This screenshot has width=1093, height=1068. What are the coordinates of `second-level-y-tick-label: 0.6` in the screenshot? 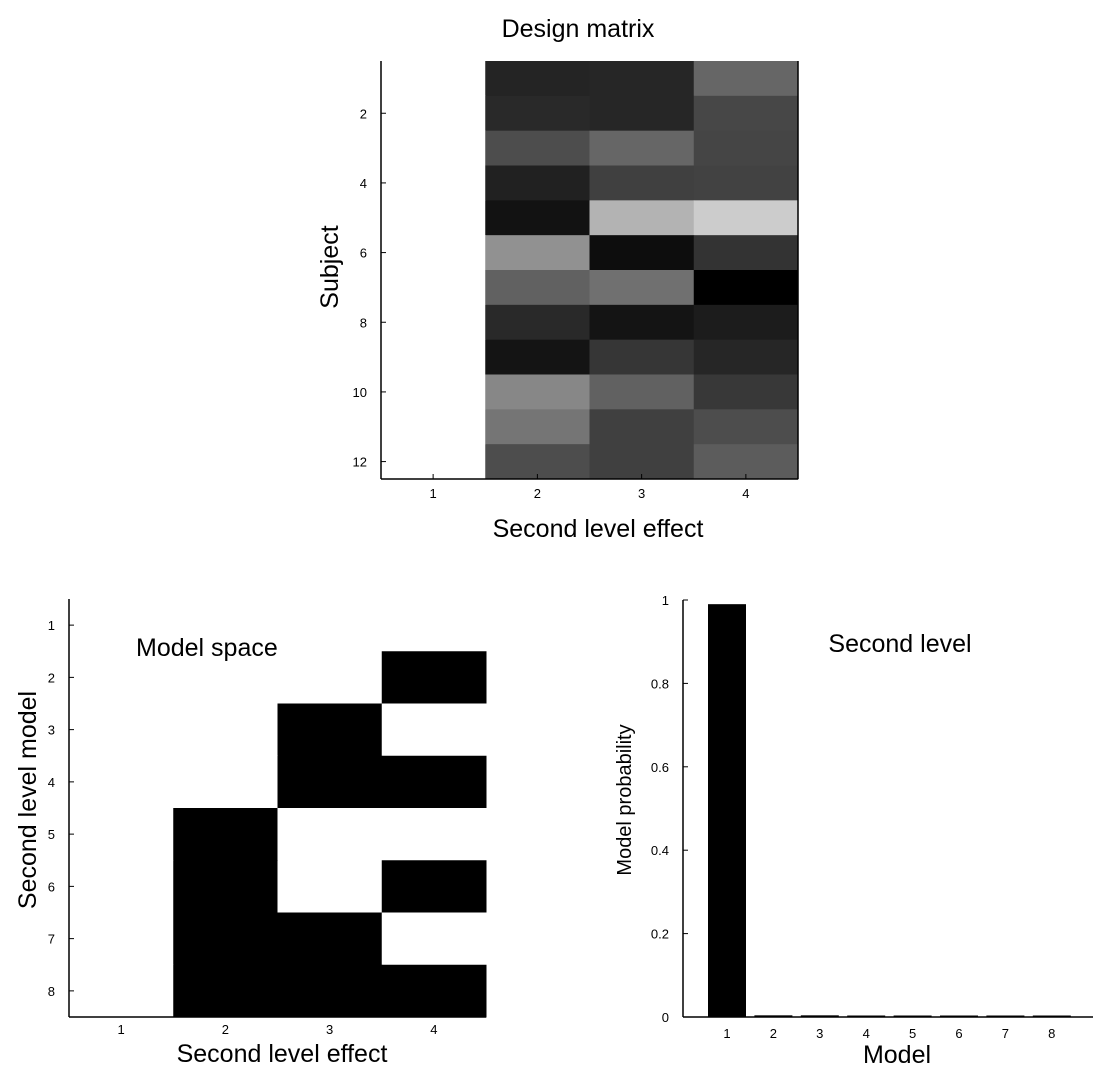 It's located at (660, 767).